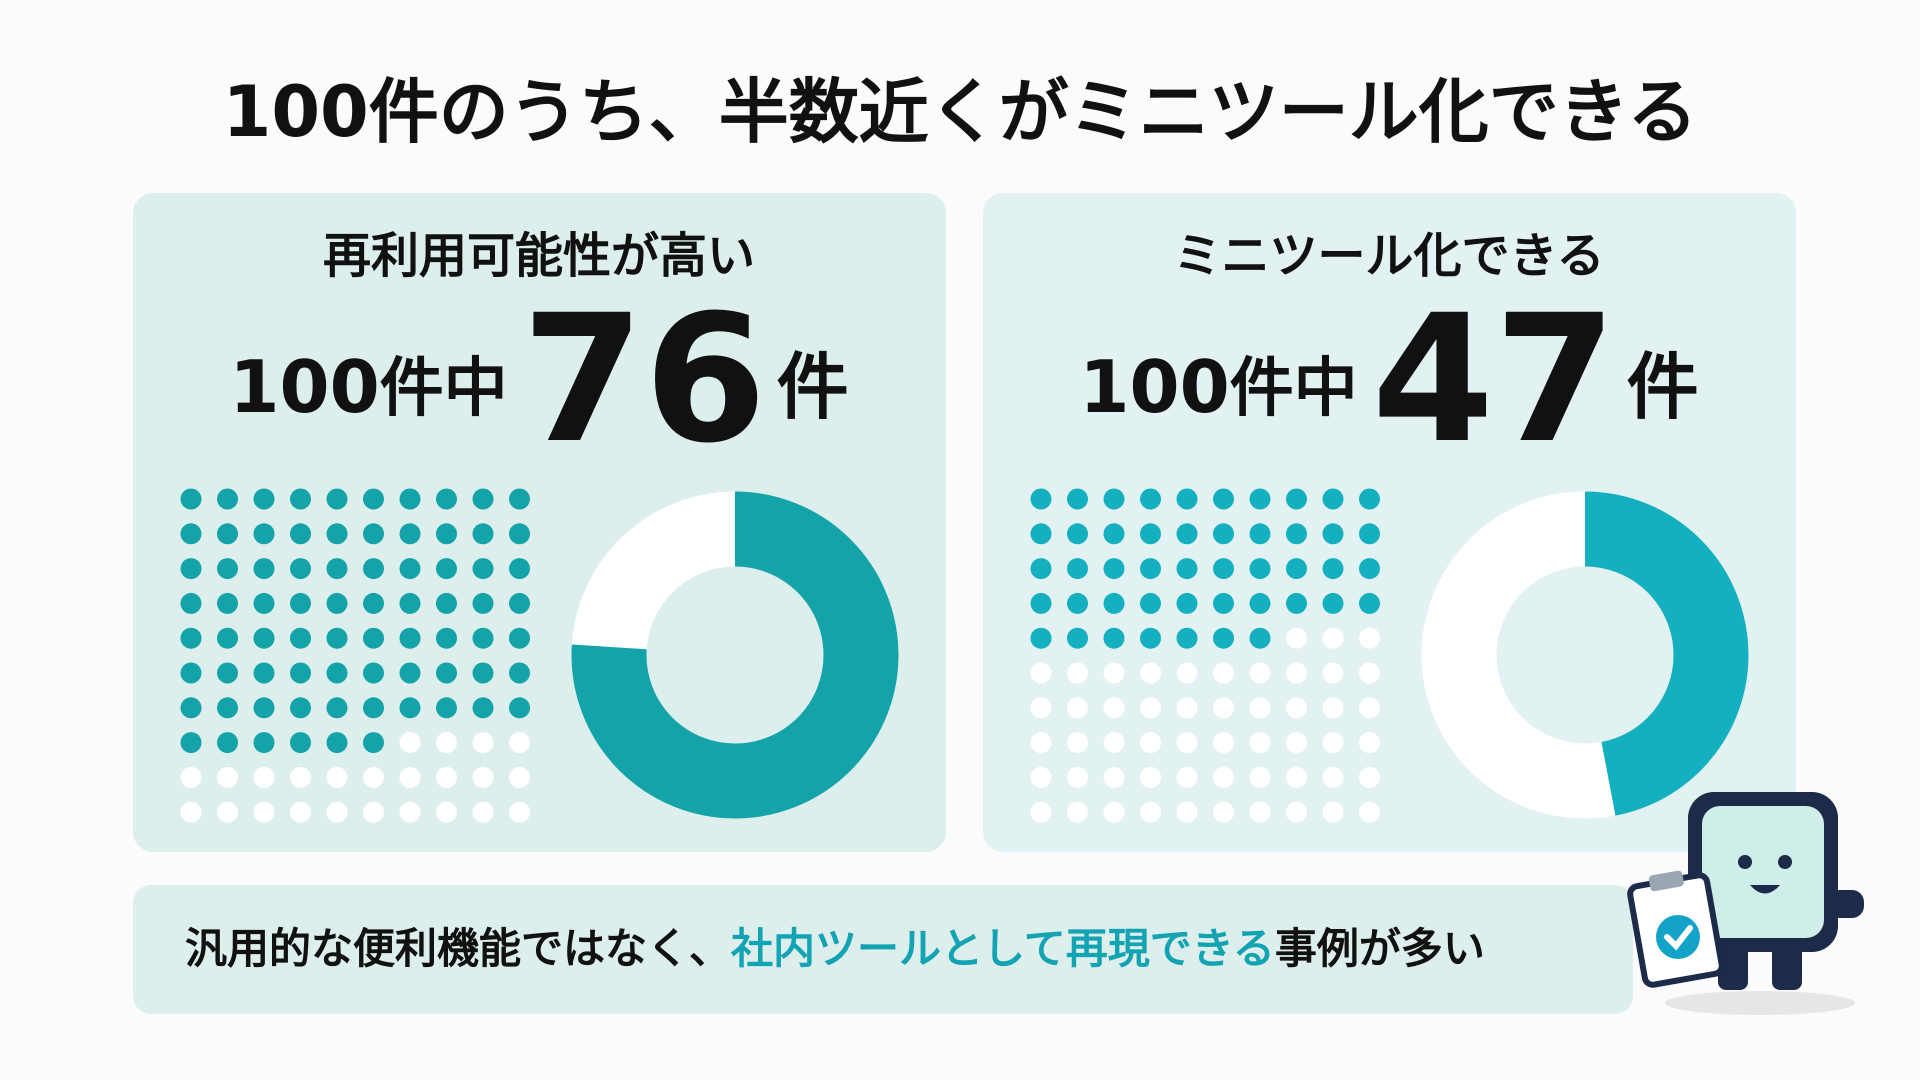  What do you see at coordinates (1846, 904) in the screenshot?
I see `mascot-hand` at bounding box center [1846, 904].